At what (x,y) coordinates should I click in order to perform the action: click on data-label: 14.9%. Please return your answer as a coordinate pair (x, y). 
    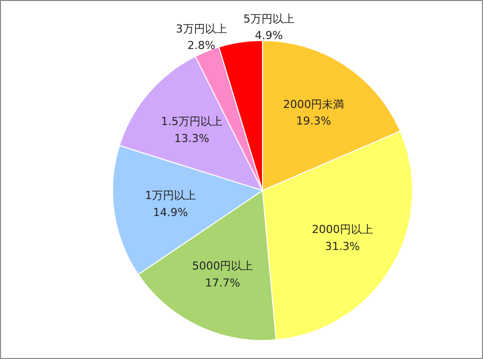
    Looking at the image, I should click on (170, 212).